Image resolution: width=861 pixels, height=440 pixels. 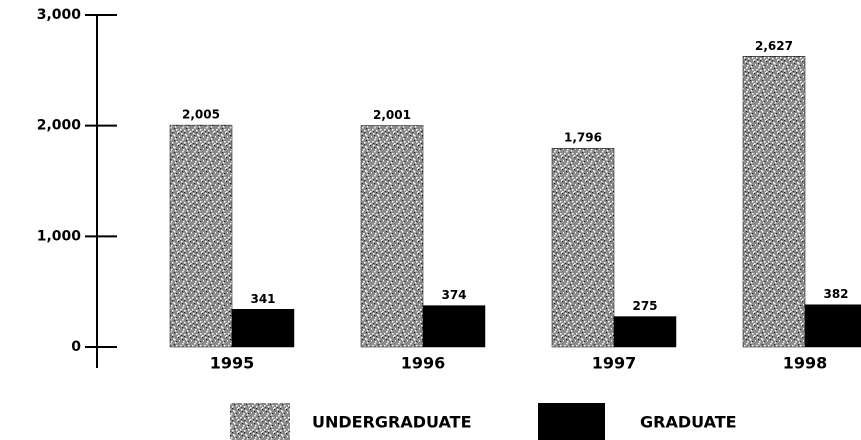 What do you see at coordinates (774, 46) in the screenshot?
I see `value-label: 2,627` at bounding box center [774, 46].